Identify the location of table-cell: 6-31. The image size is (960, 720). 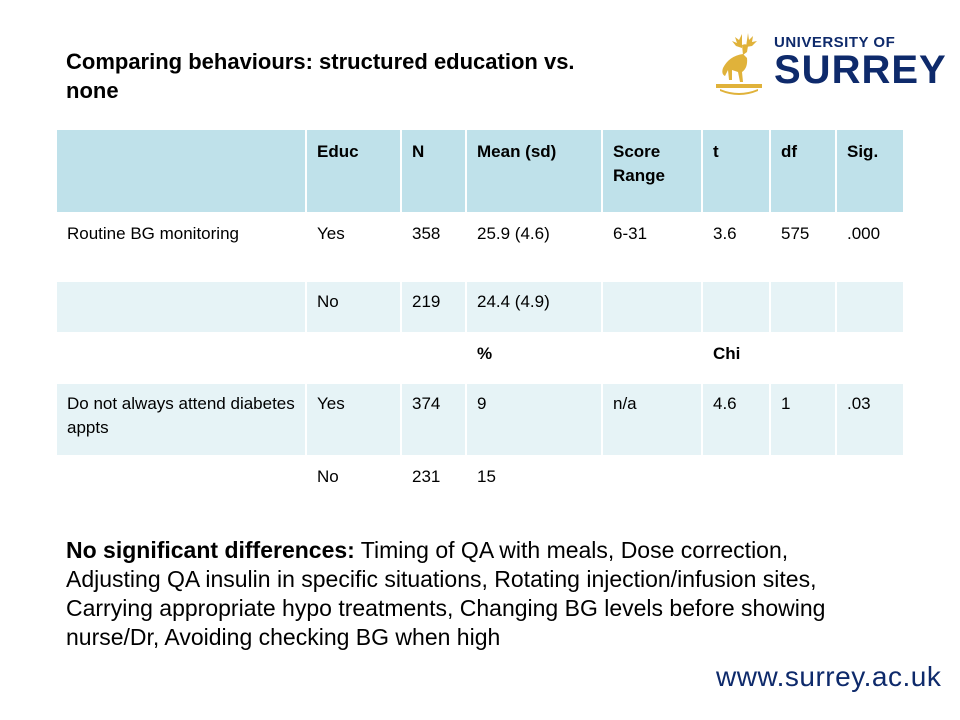
(652, 247).